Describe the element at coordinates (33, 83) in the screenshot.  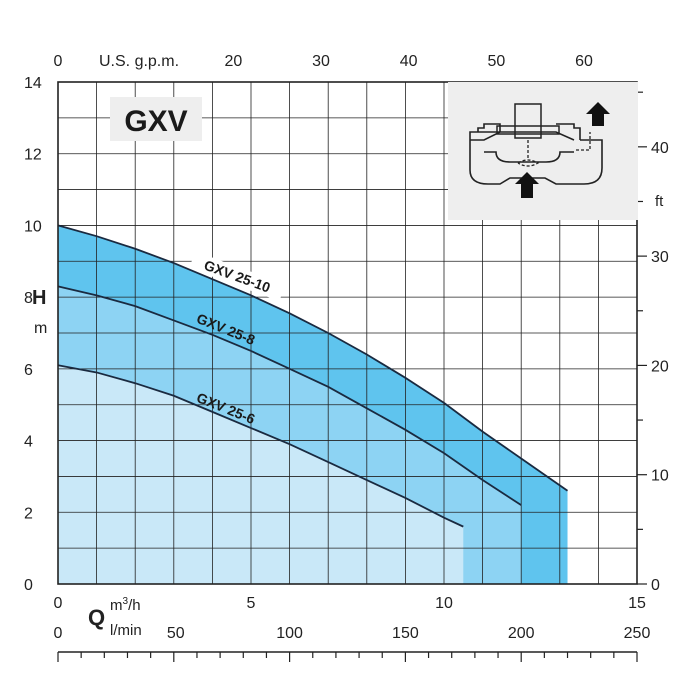
I see `y-left-tick-label: 14` at that location.